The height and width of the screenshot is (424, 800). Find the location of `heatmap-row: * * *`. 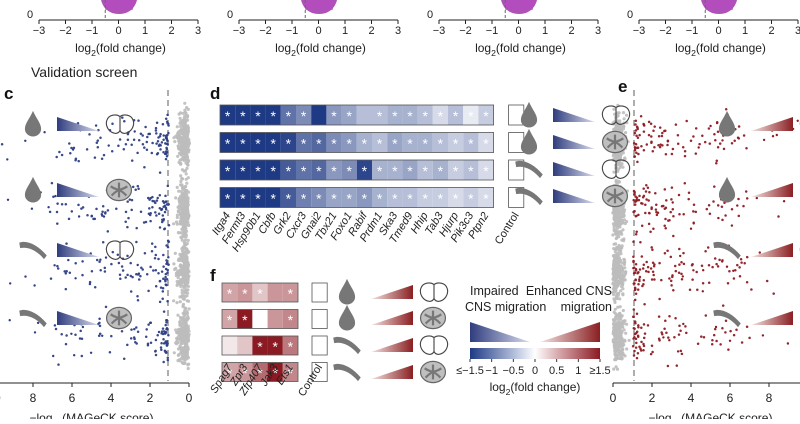

heatmap-row: * * * is located at coordinates (274, 319).